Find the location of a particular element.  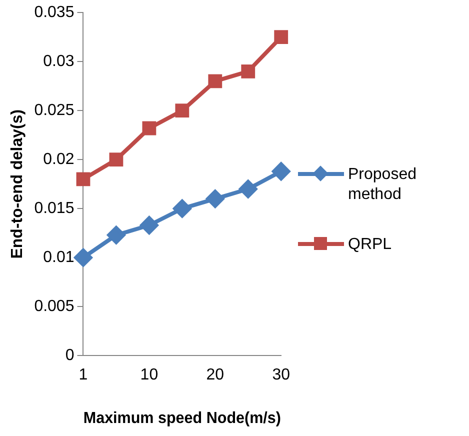

y-tick-label: 0 is located at coordinates (69, 355).